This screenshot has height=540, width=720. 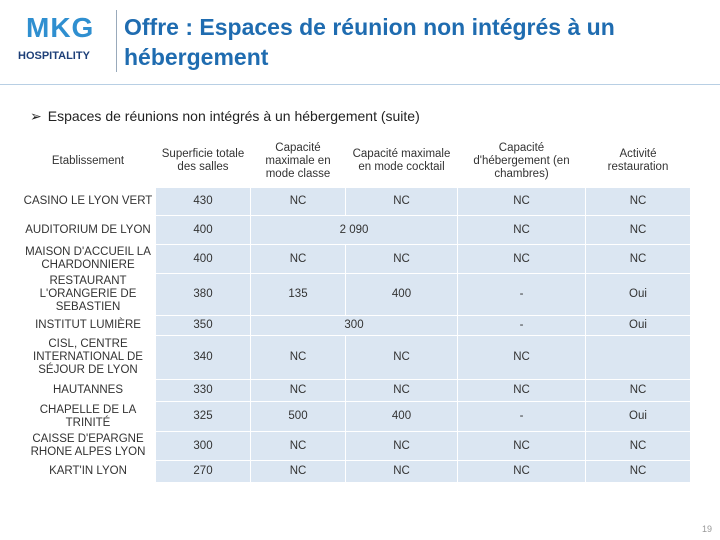 What do you see at coordinates (88, 471) in the screenshot?
I see `establishment-cell: KART'IN LYON` at bounding box center [88, 471].